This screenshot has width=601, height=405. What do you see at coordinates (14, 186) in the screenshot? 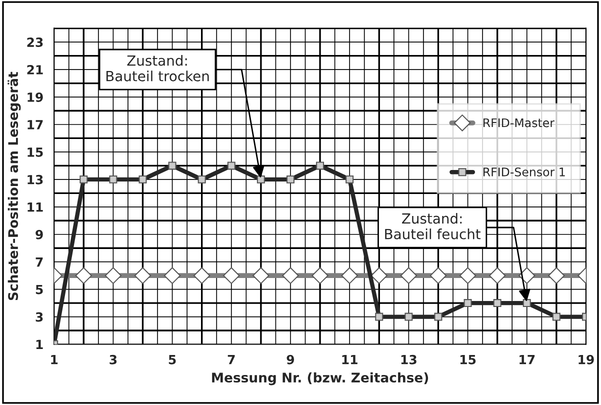
I see `y-axis-title: Schater-Position am Lesegerät` at bounding box center [14, 186].